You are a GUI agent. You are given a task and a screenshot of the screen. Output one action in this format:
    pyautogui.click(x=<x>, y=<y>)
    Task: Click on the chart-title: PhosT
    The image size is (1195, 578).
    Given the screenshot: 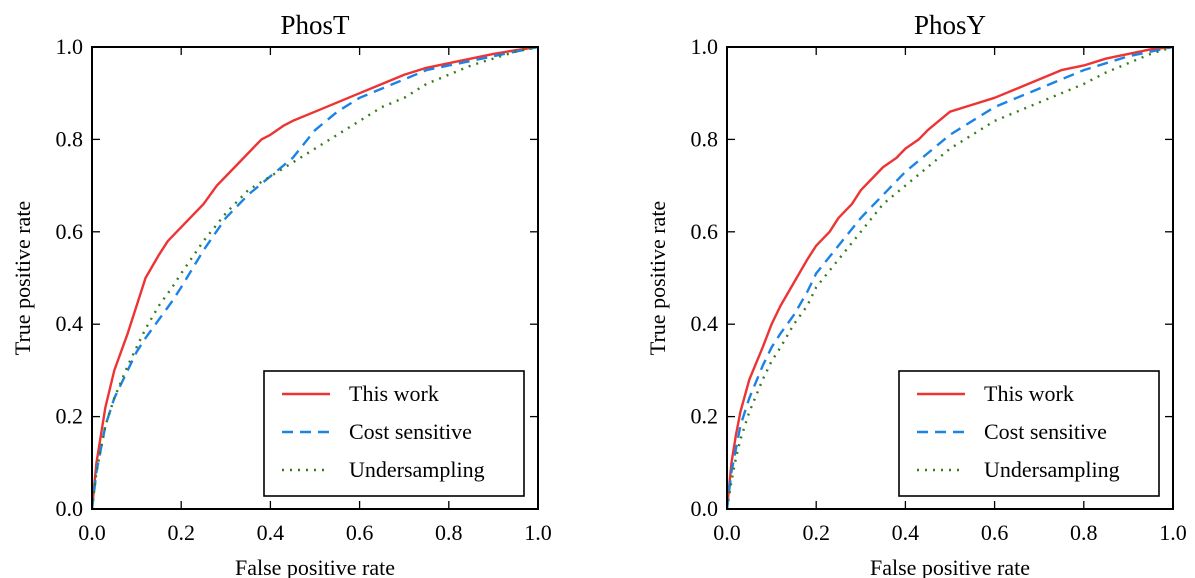 What is the action you would take?
    pyautogui.click(x=315, y=25)
    